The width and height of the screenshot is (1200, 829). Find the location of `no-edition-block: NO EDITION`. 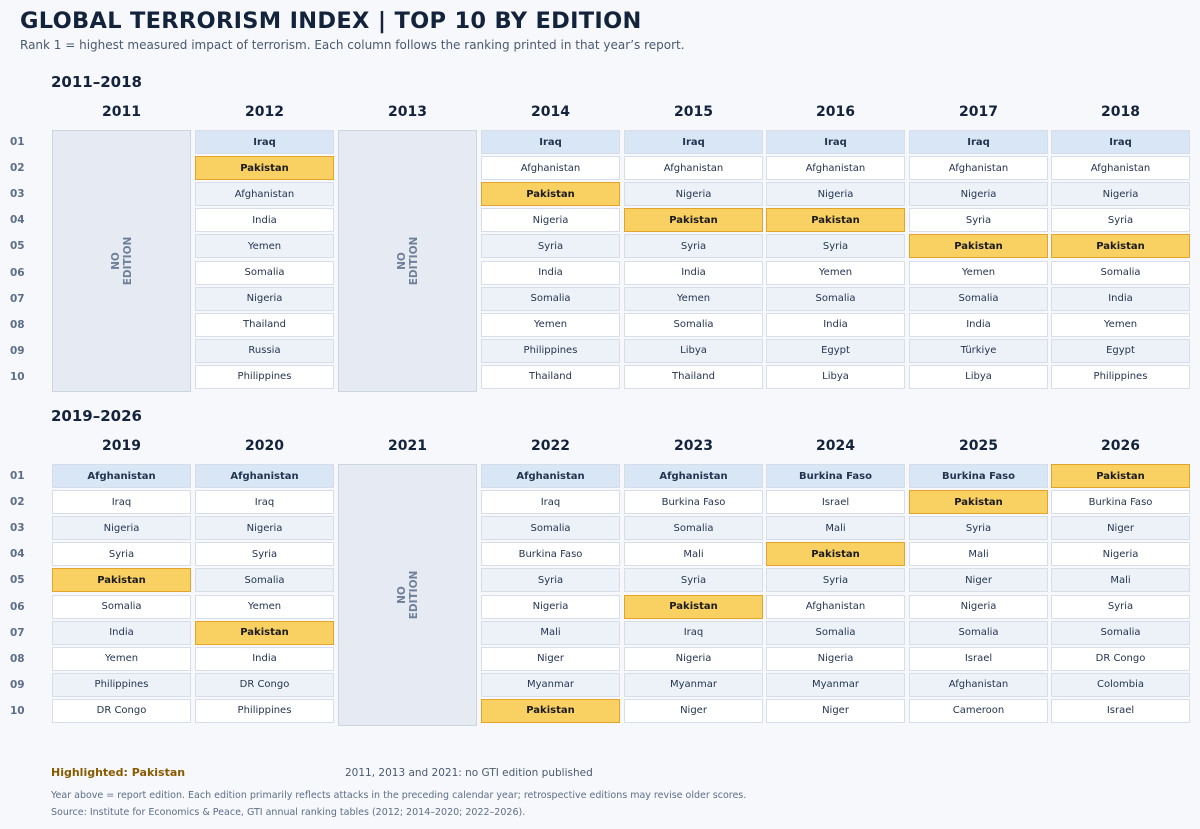

no-edition-block: NO EDITION is located at coordinates (407, 261).